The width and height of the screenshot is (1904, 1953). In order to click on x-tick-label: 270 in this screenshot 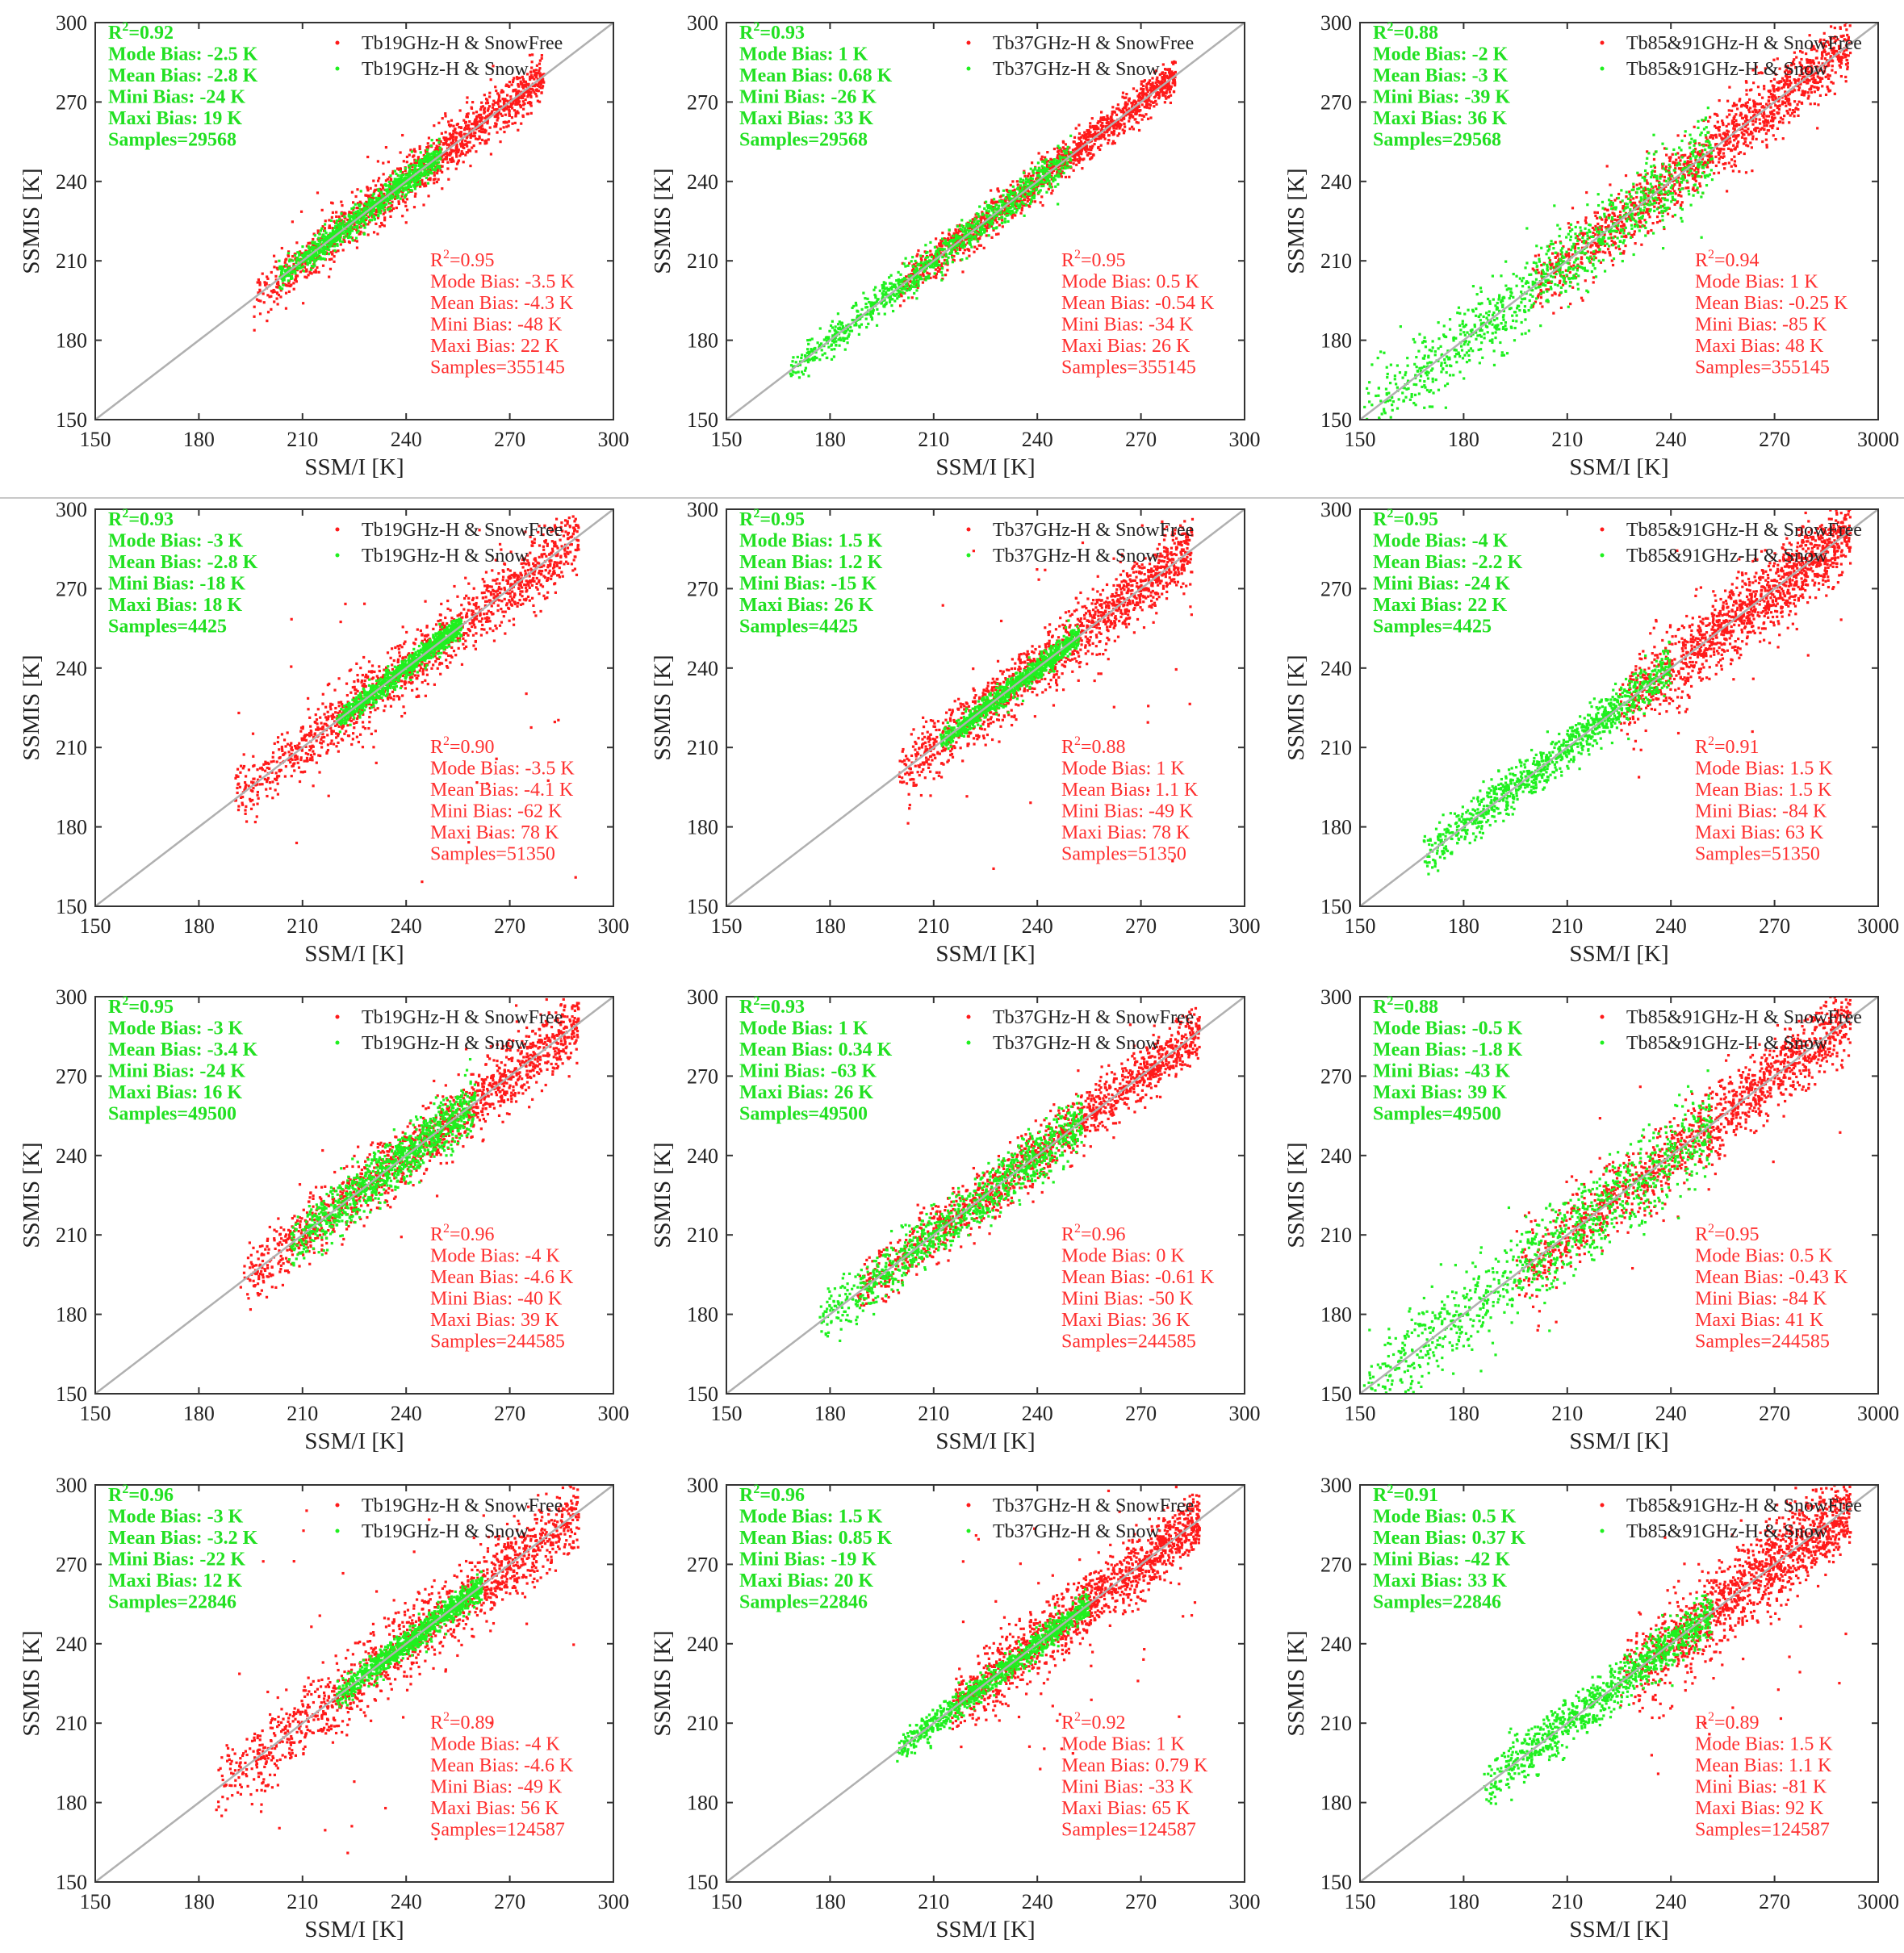, I will do `click(509, 439)`.